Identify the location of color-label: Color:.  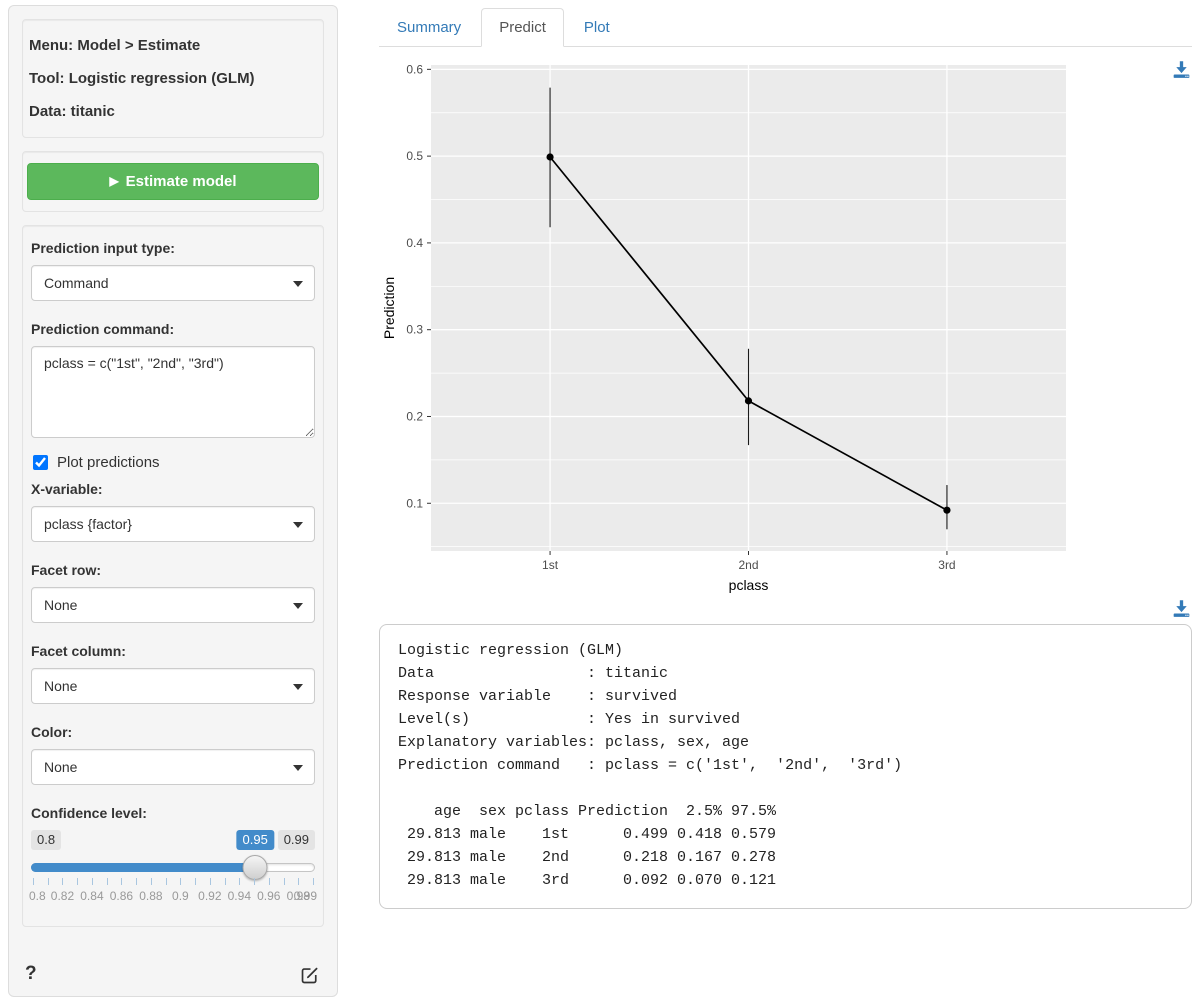
(52, 732).